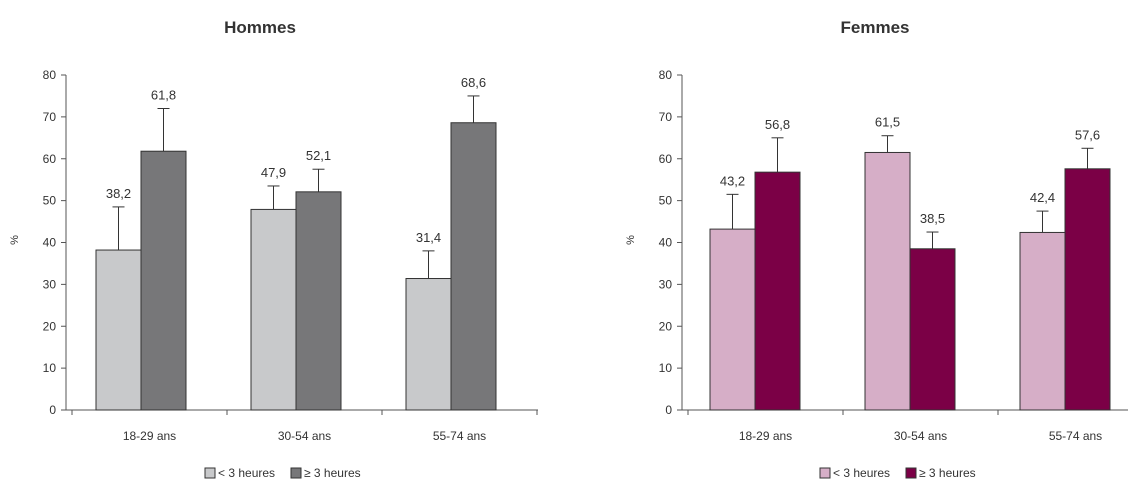 This screenshot has height=484, width=1140. What do you see at coordinates (118, 193) in the screenshot?
I see `data-label: 38,2` at bounding box center [118, 193].